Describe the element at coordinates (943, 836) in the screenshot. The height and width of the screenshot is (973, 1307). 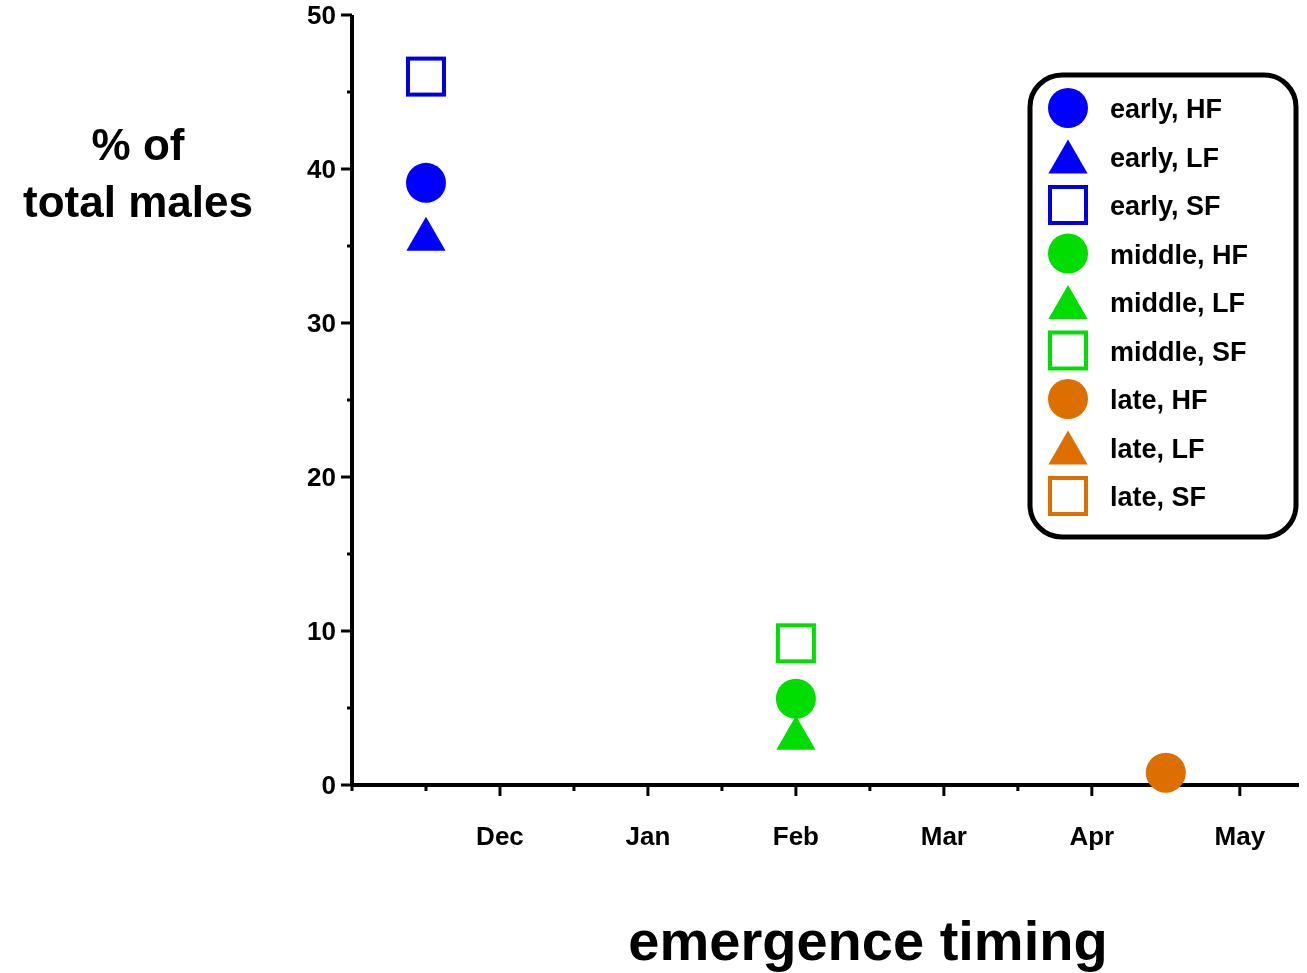
I see `x-tick-label: Mar` at that location.